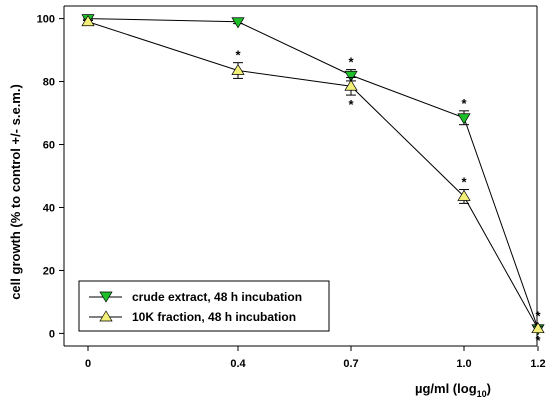 This screenshot has width=550, height=405. Describe the element at coordinates (52, 334) in the screenshot. I see `y-tick-label: 0` at that location.